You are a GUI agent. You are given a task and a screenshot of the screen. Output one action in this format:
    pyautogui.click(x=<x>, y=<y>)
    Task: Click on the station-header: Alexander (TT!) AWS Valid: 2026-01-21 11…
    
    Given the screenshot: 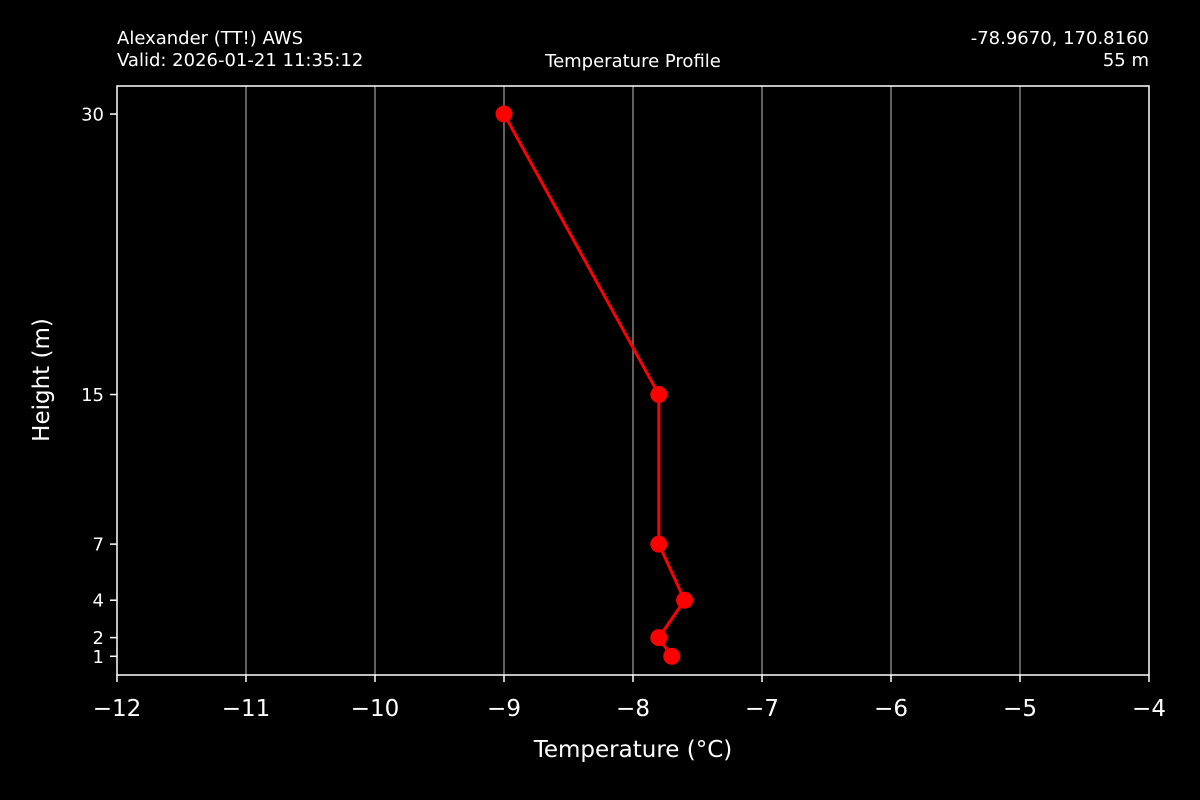 What is the action you would take?
    pyautogui.click(x=240, y=50)
    